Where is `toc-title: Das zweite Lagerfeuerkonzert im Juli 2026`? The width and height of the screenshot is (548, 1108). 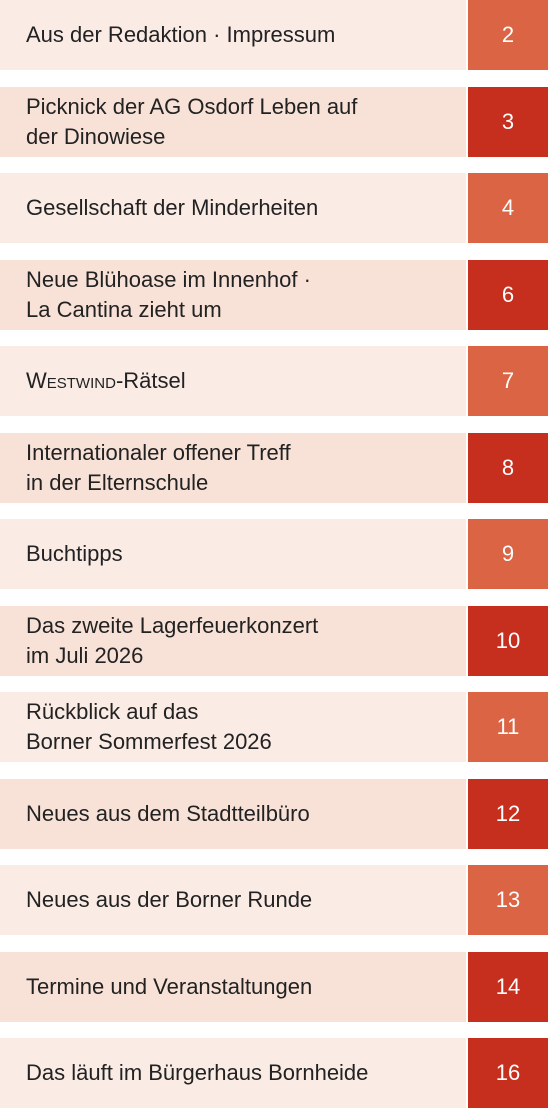
toc-title: Das zweite Lagerfeuerkonzert im Juli 2026 is located at coordinates (233, 640).